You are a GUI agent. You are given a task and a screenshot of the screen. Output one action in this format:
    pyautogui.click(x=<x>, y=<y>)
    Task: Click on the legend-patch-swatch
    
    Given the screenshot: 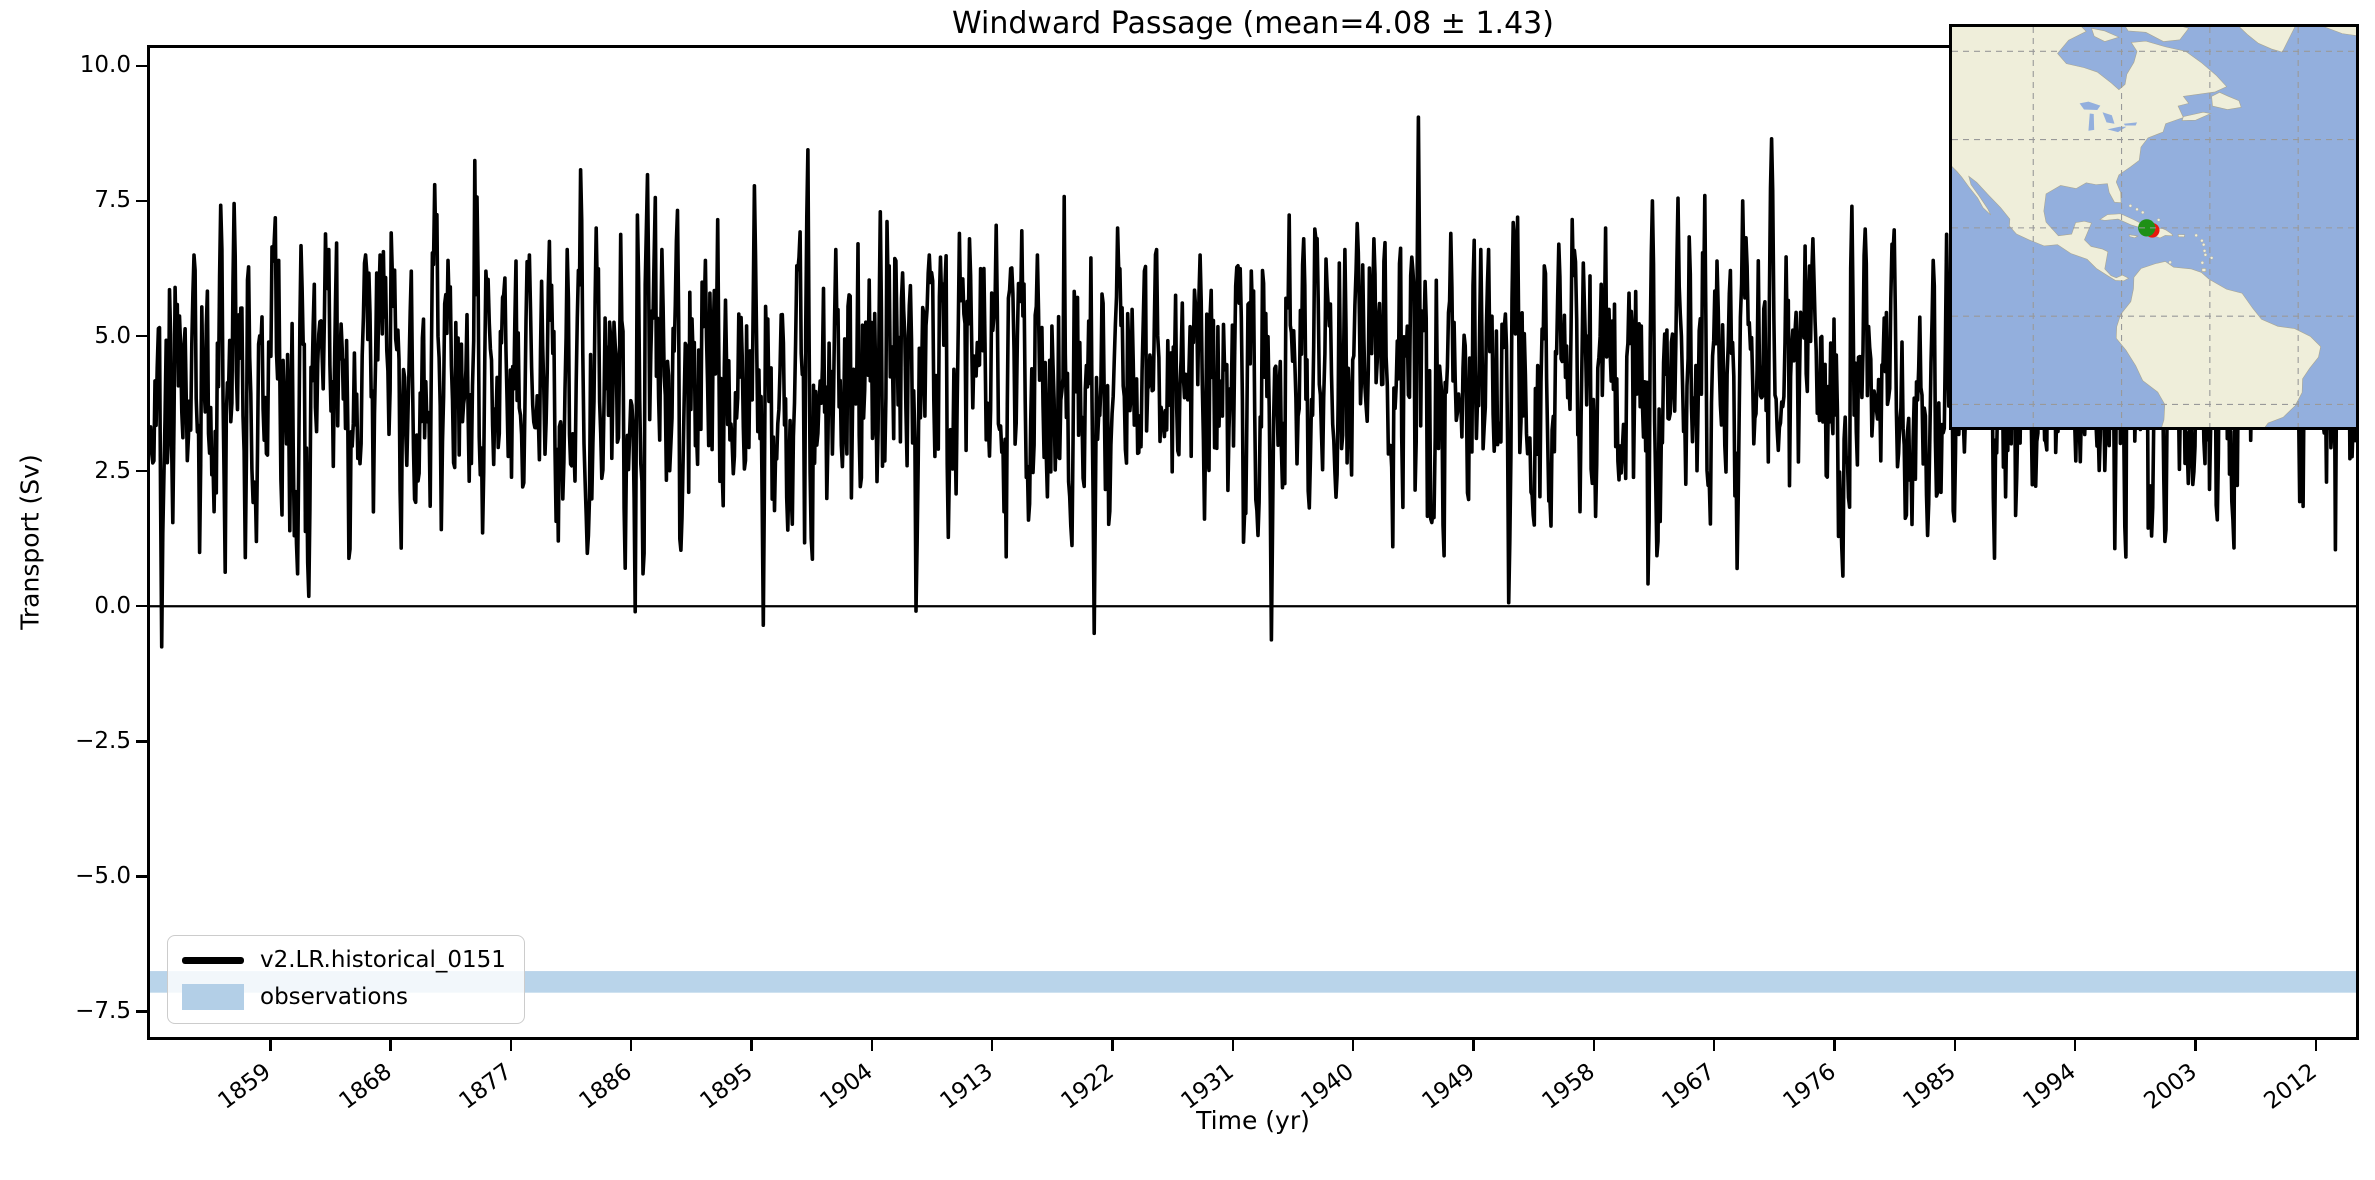 What is the action you would take?
    pyautogui.click(x=213, y=997)
    